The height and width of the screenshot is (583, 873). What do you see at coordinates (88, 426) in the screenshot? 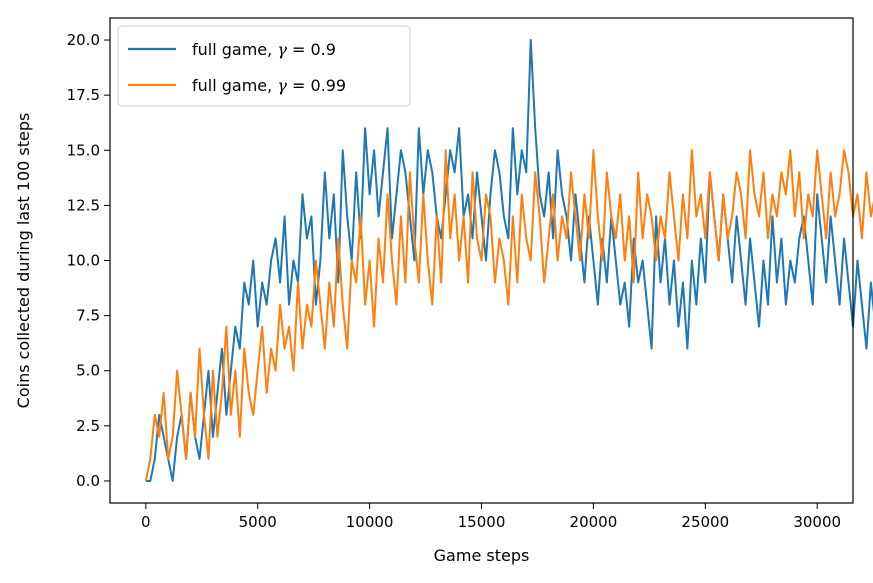
I see `y-tick-label: 2.5` at bounding box center [88, 426].